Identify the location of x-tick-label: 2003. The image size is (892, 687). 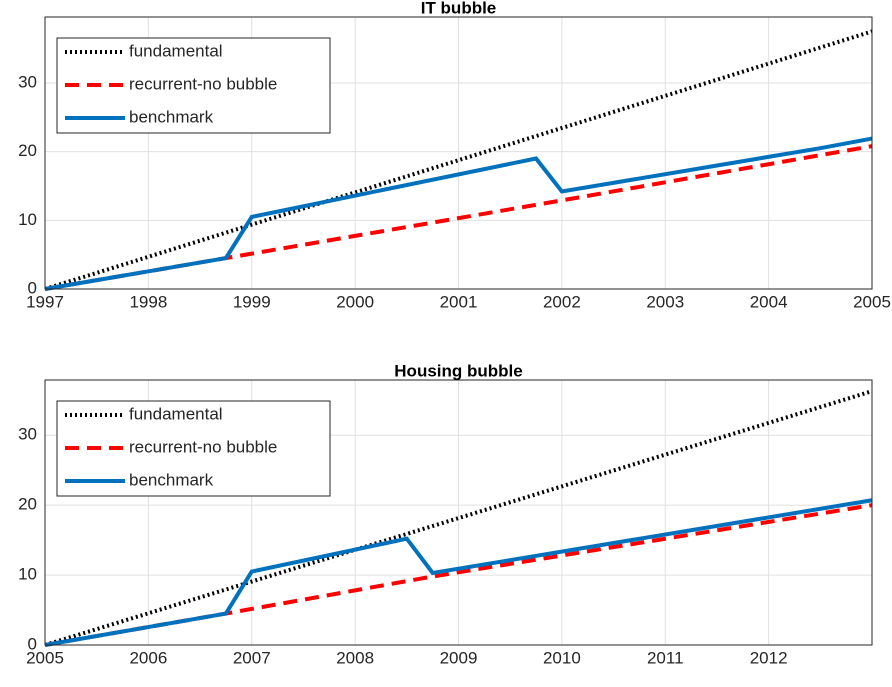
(665, 301).